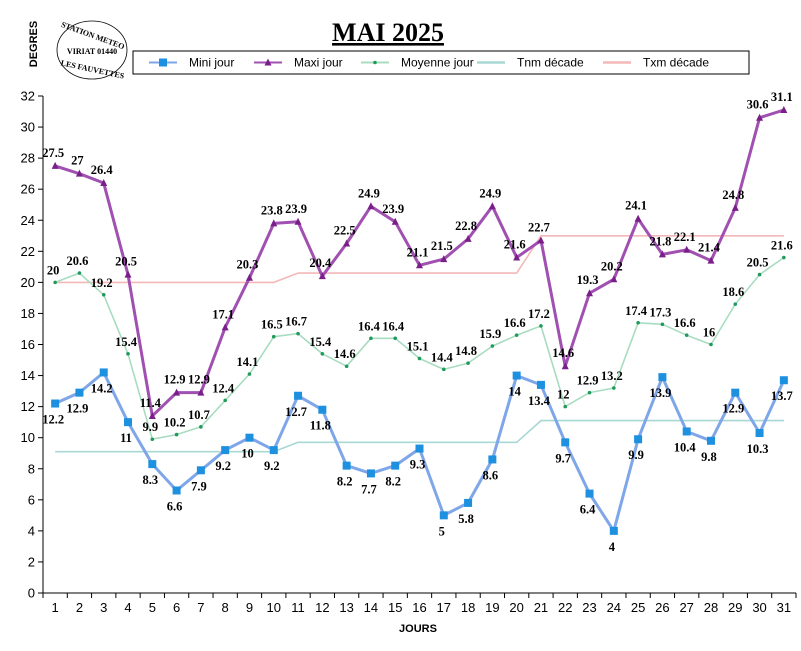 The image size is (801, 651). What do you see at coordinates (393, 209) in the screenshot?
I see `data-label: 23.9` at bounding box center [393, 209].